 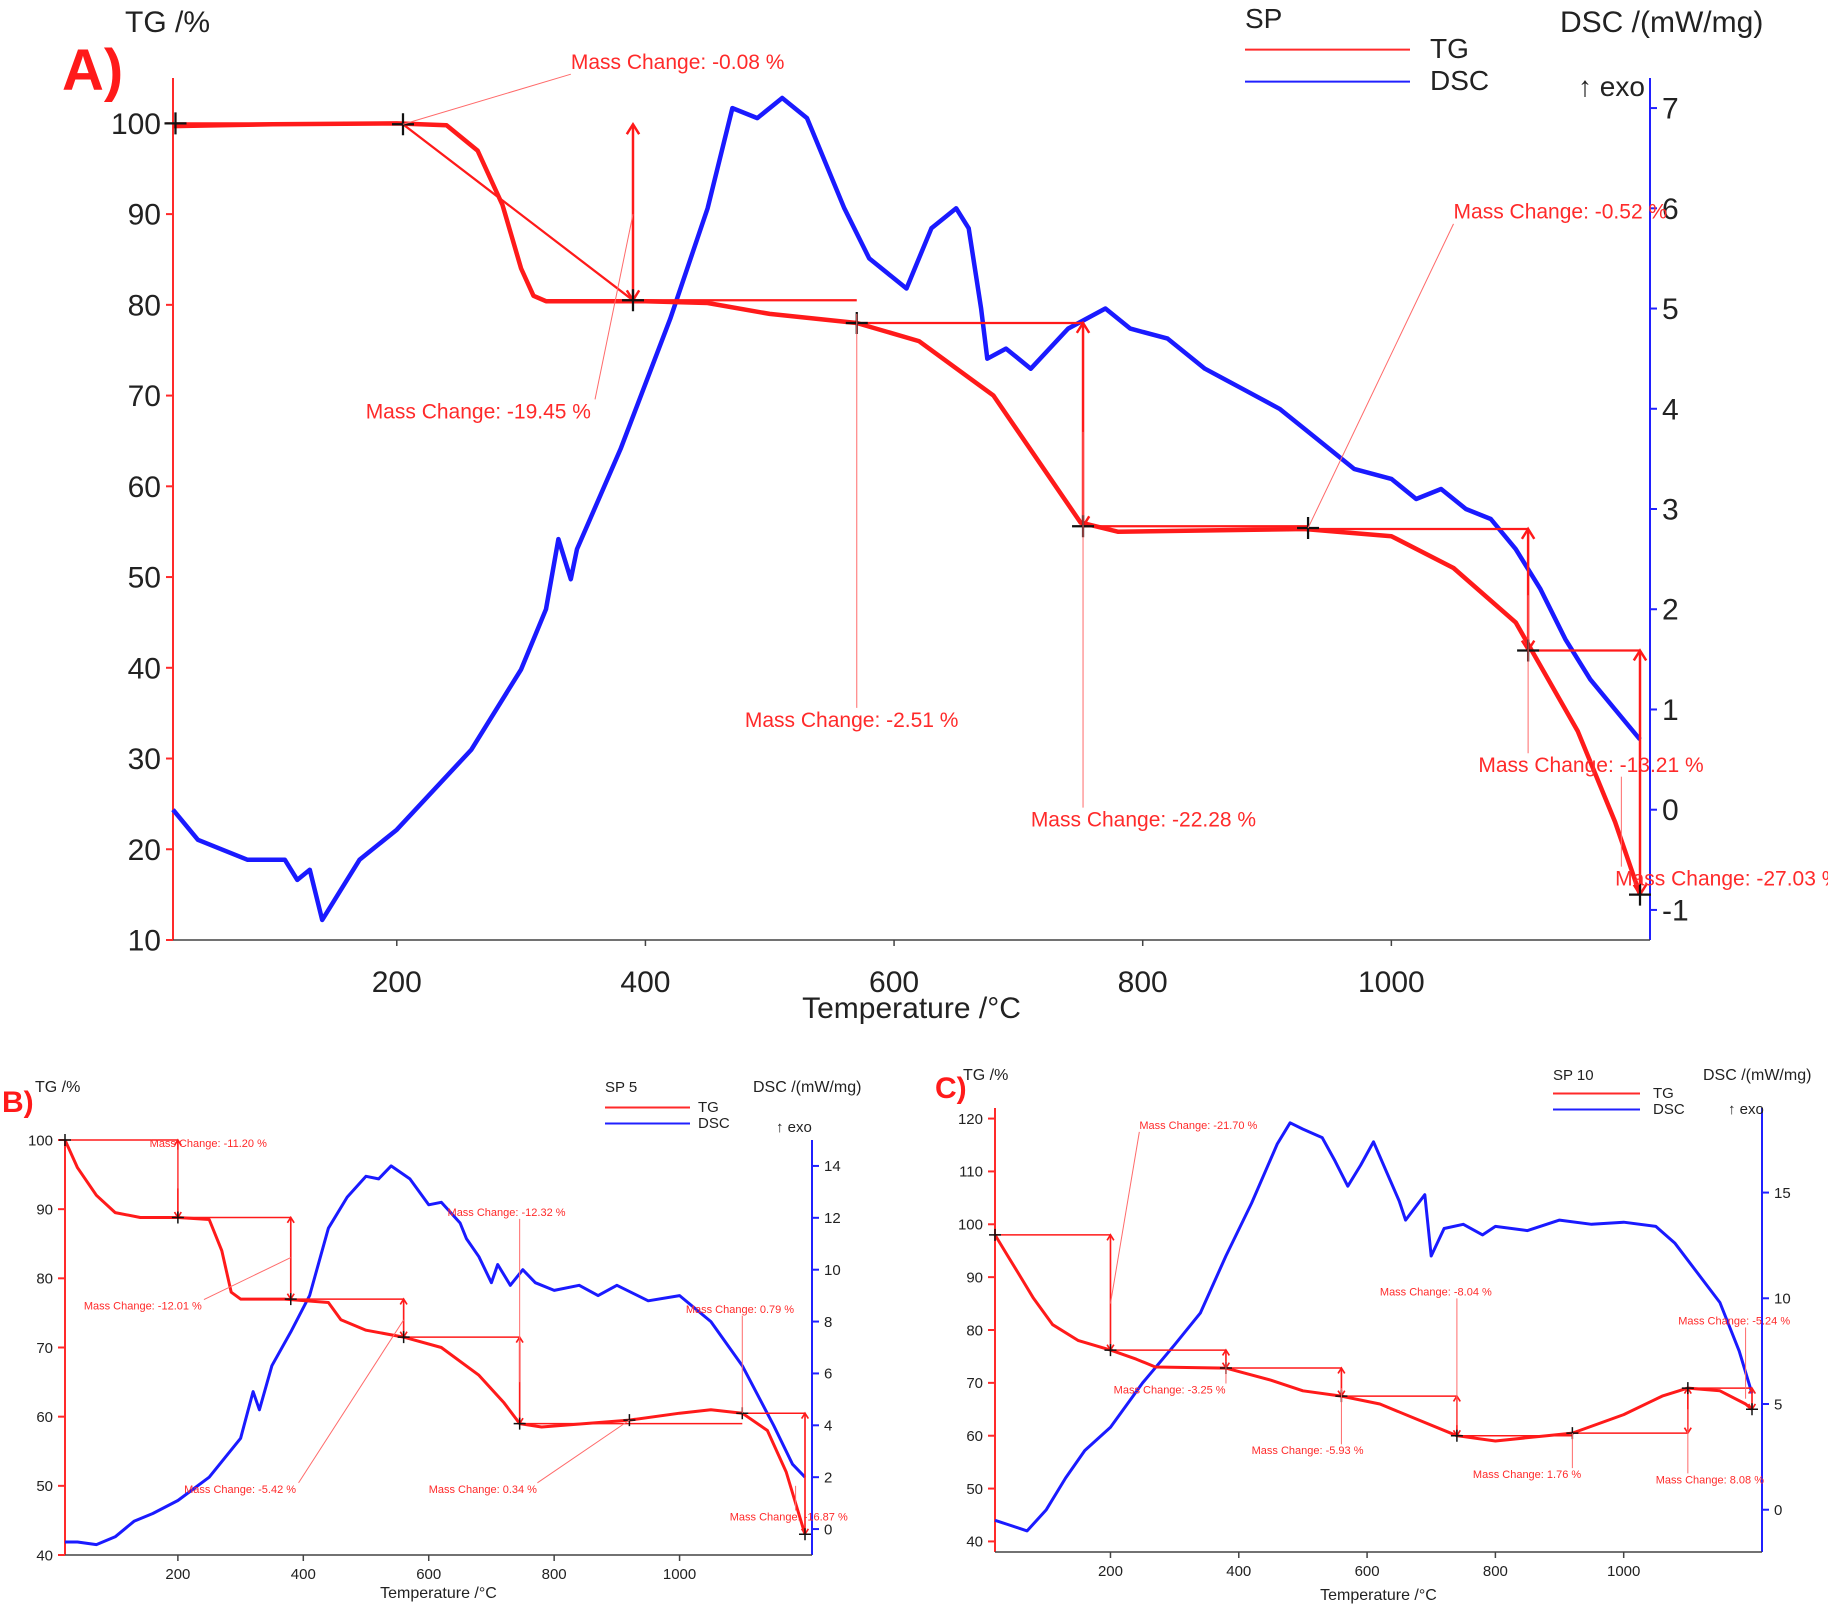 I want to click on y-left-tick-label: 60, so click(x=44, y=1417).